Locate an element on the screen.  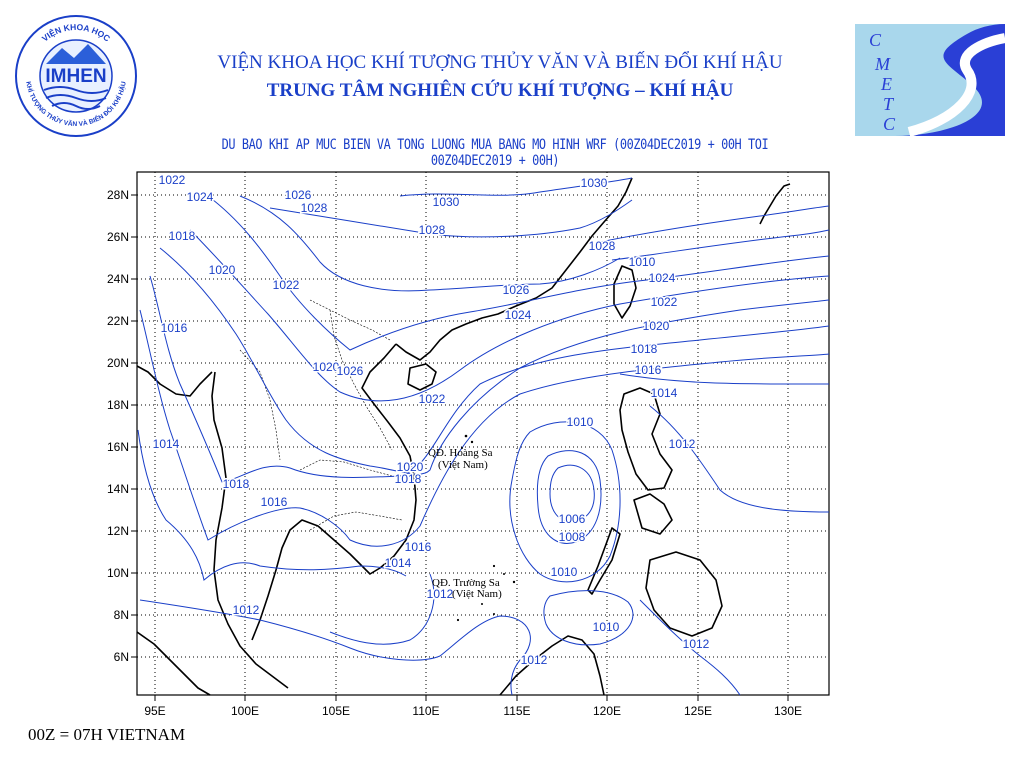
isobar-1028-north is located at coordinates (451, 218).